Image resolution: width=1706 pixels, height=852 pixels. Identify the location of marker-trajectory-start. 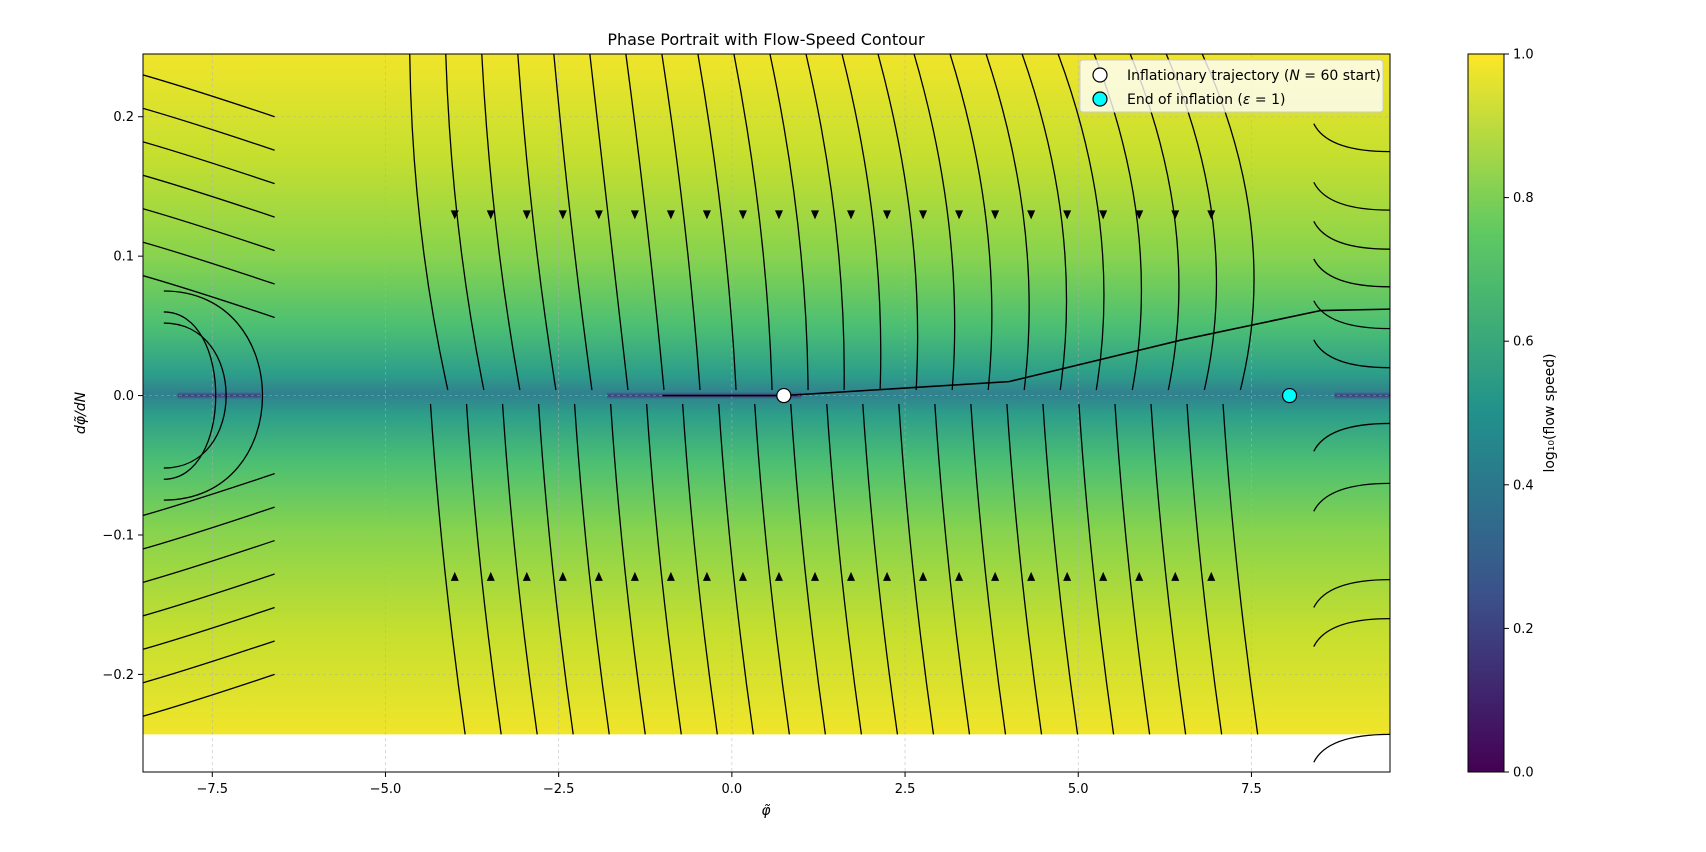
(784, 395).